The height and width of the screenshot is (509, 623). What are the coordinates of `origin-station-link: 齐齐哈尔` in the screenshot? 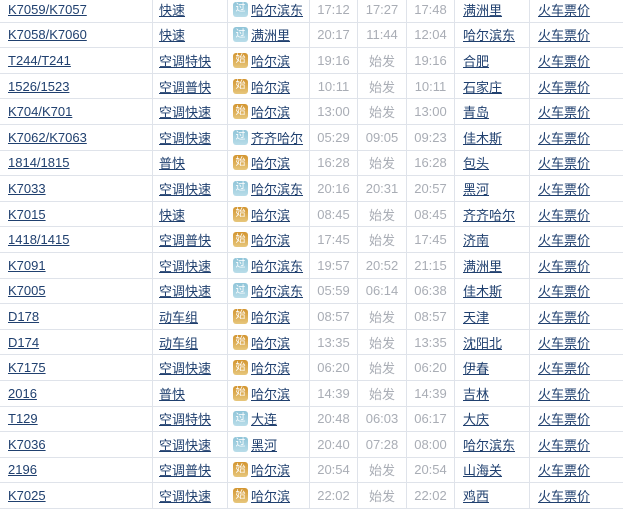 It's located at (277, 138).